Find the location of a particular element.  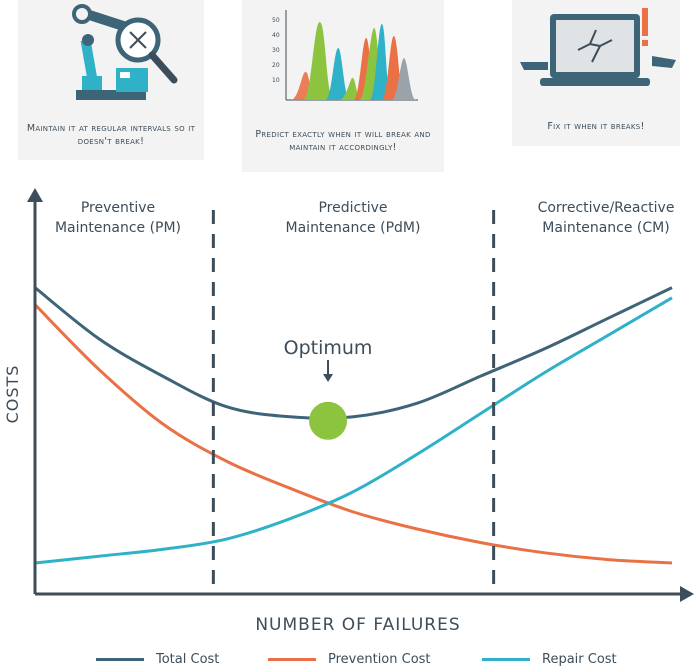

mini-tick-40: 40 is located at coordinates (276, 35).